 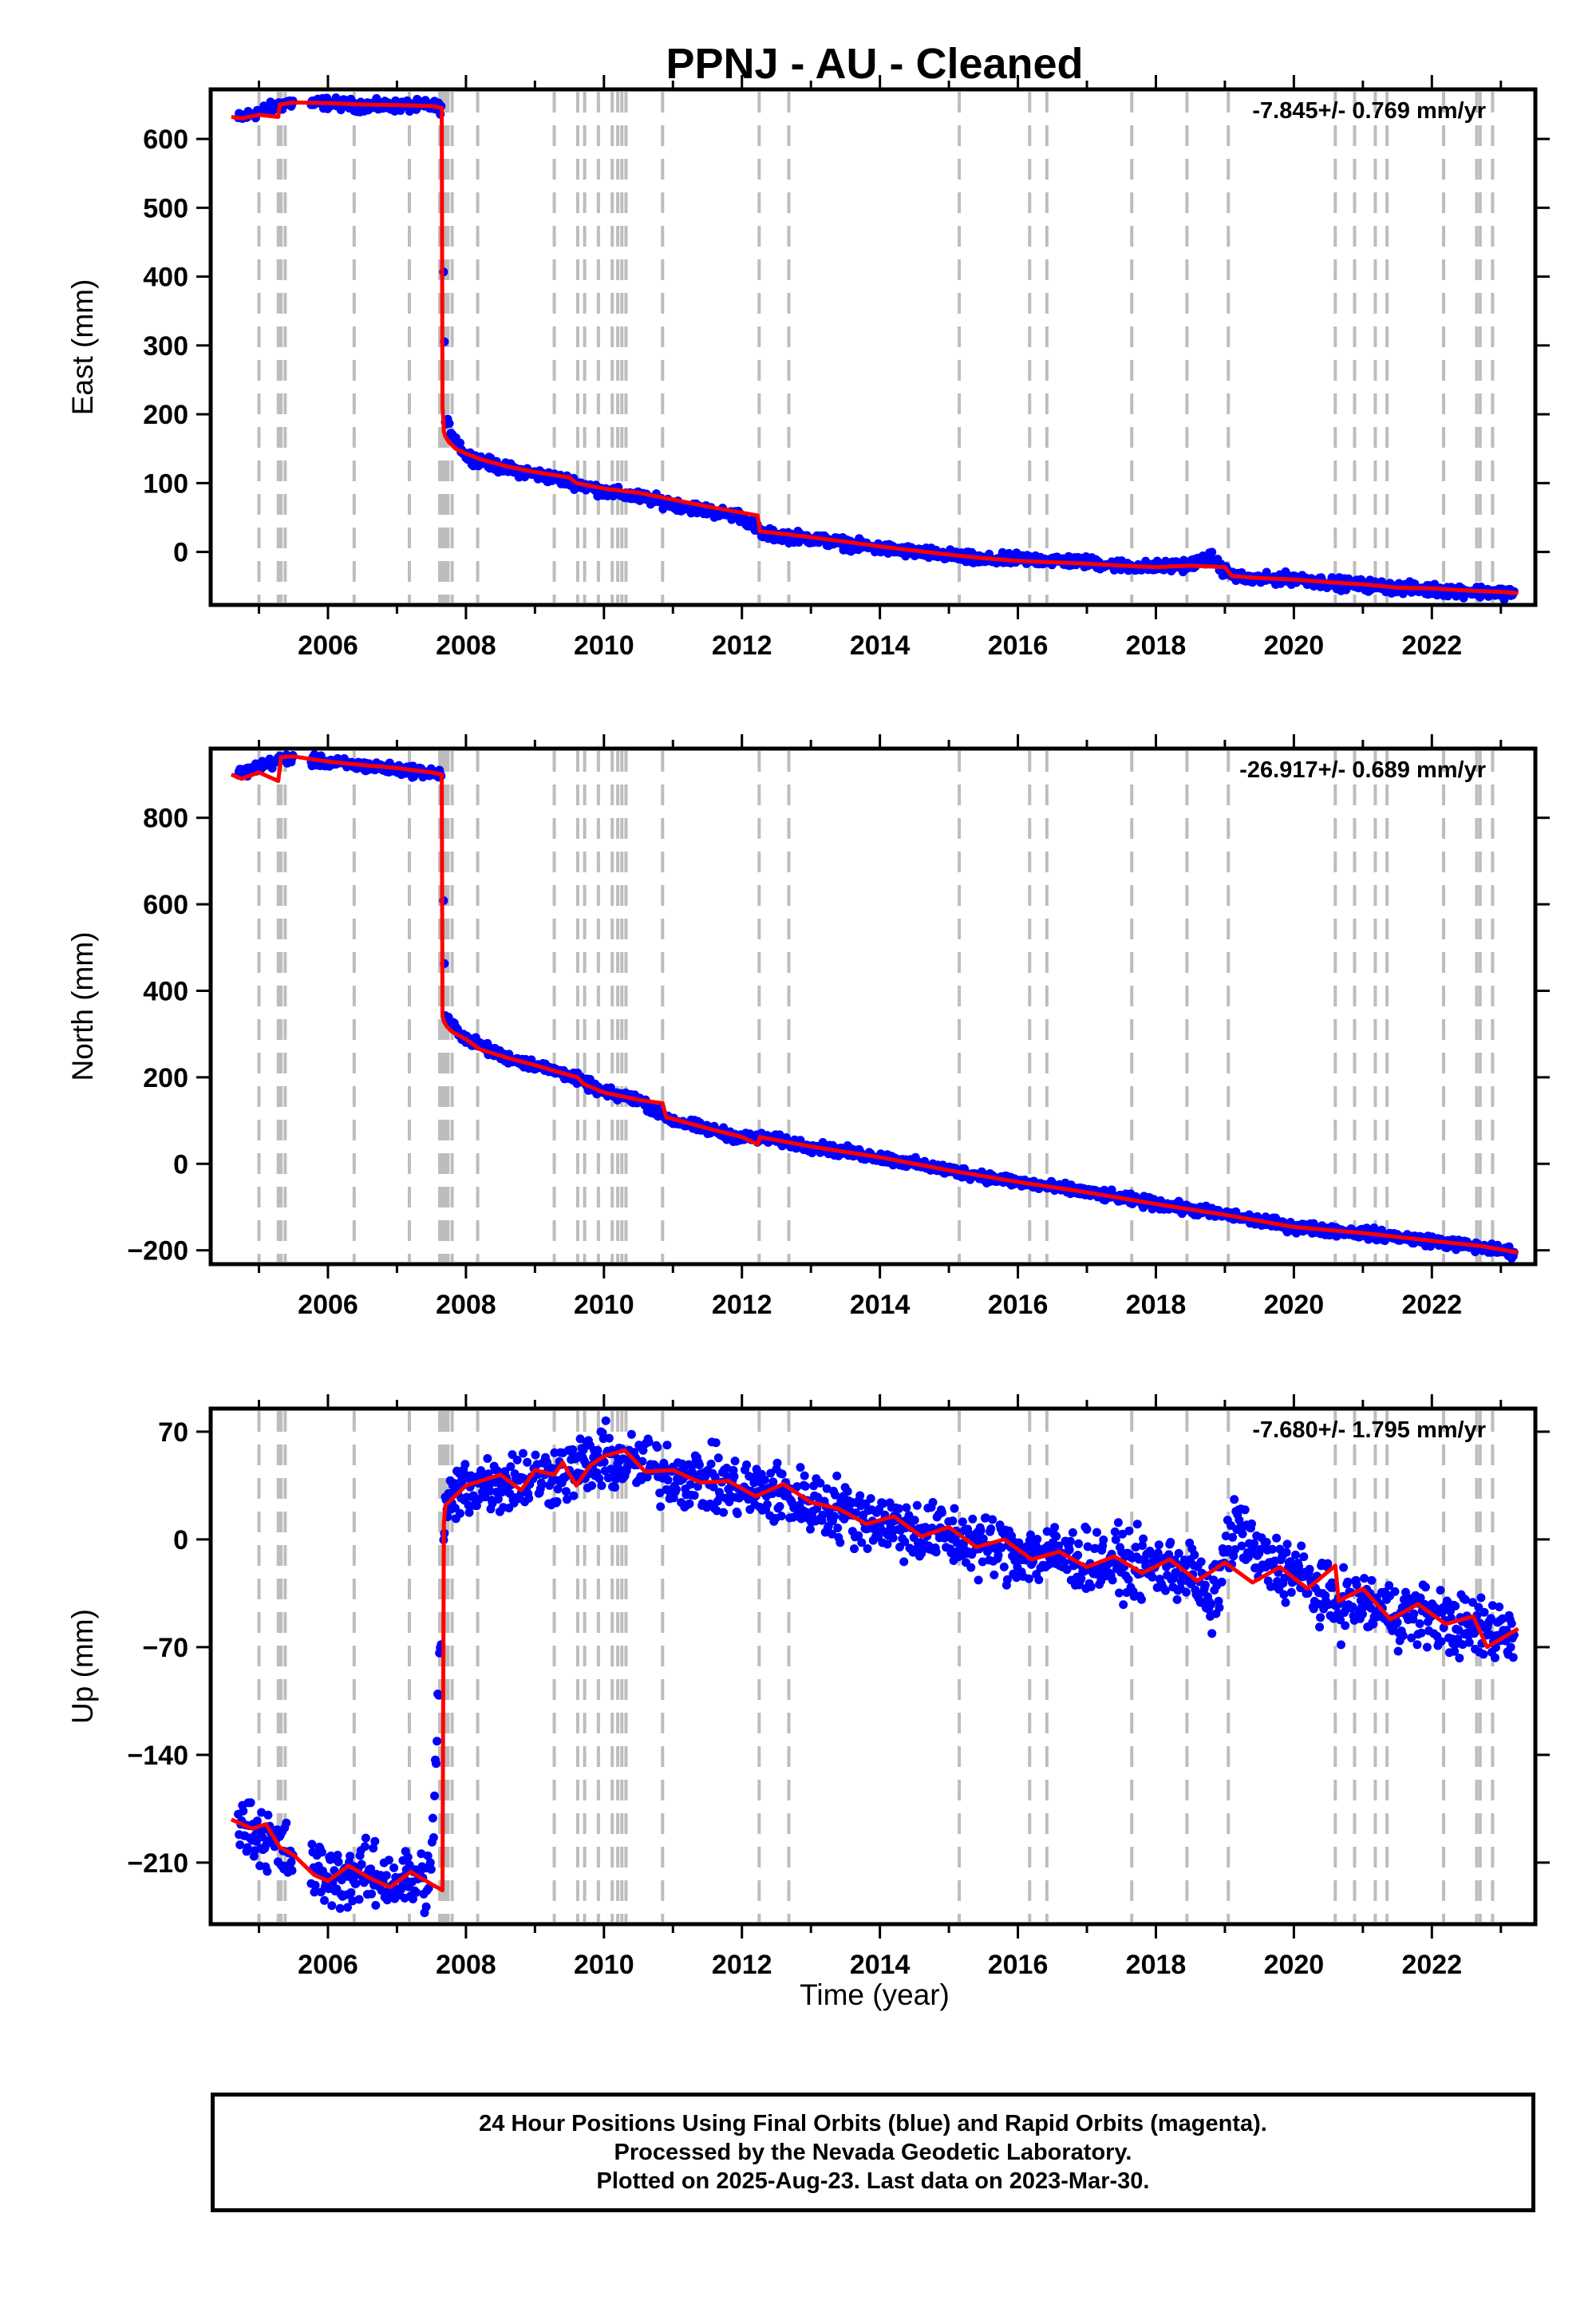 What do you see at coordinates (82, 1666) in the screenshot?
I see `up-y-axis-title: Up (mm)` at bounding box center [82, 1666].